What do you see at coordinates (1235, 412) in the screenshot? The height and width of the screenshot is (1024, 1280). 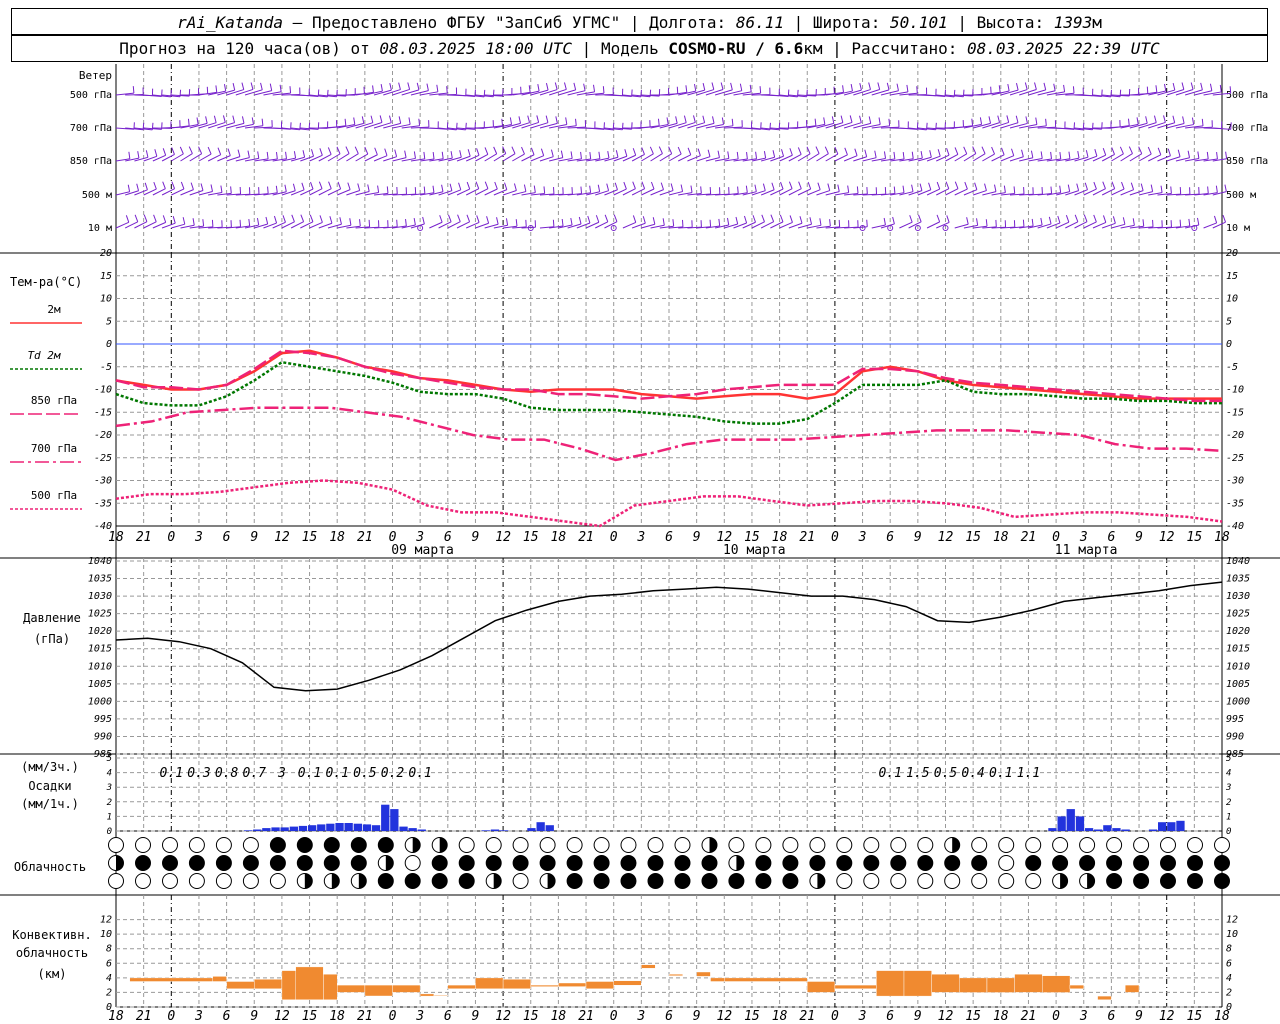 I see `temp-ytick-right: -15` at bounding box center [1235, 412].